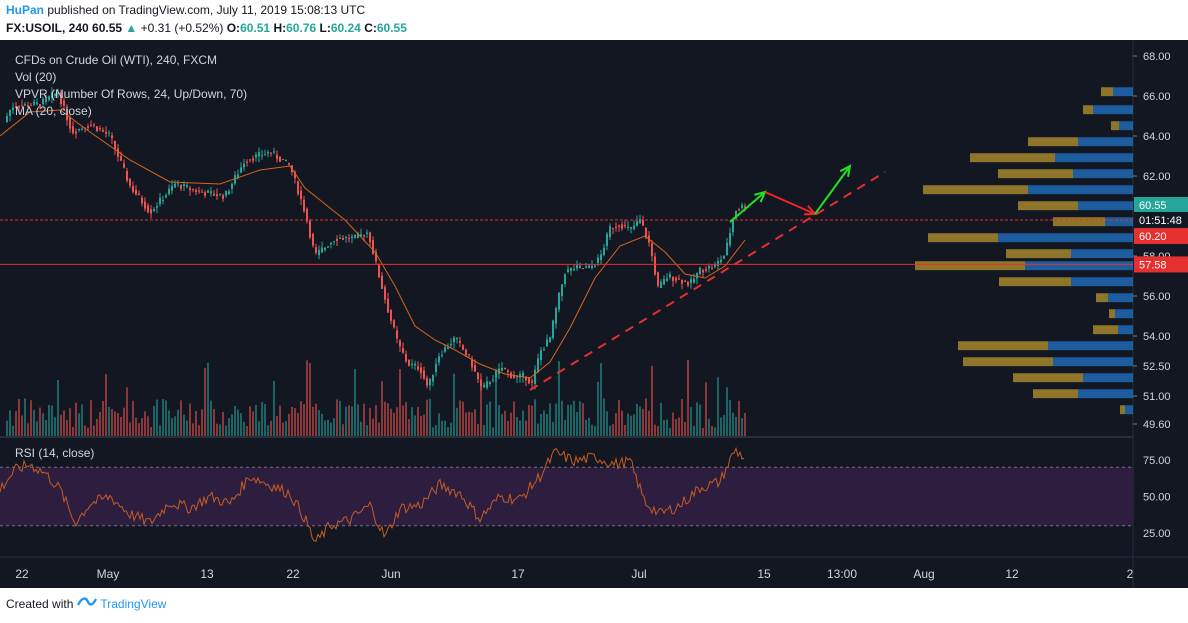 This screenshot has width=1188, height=623. What do you see at coordinates (842, 574) in the screenshot?
I see `time-tick-label: 13:00` at bounding box center [842, 574].